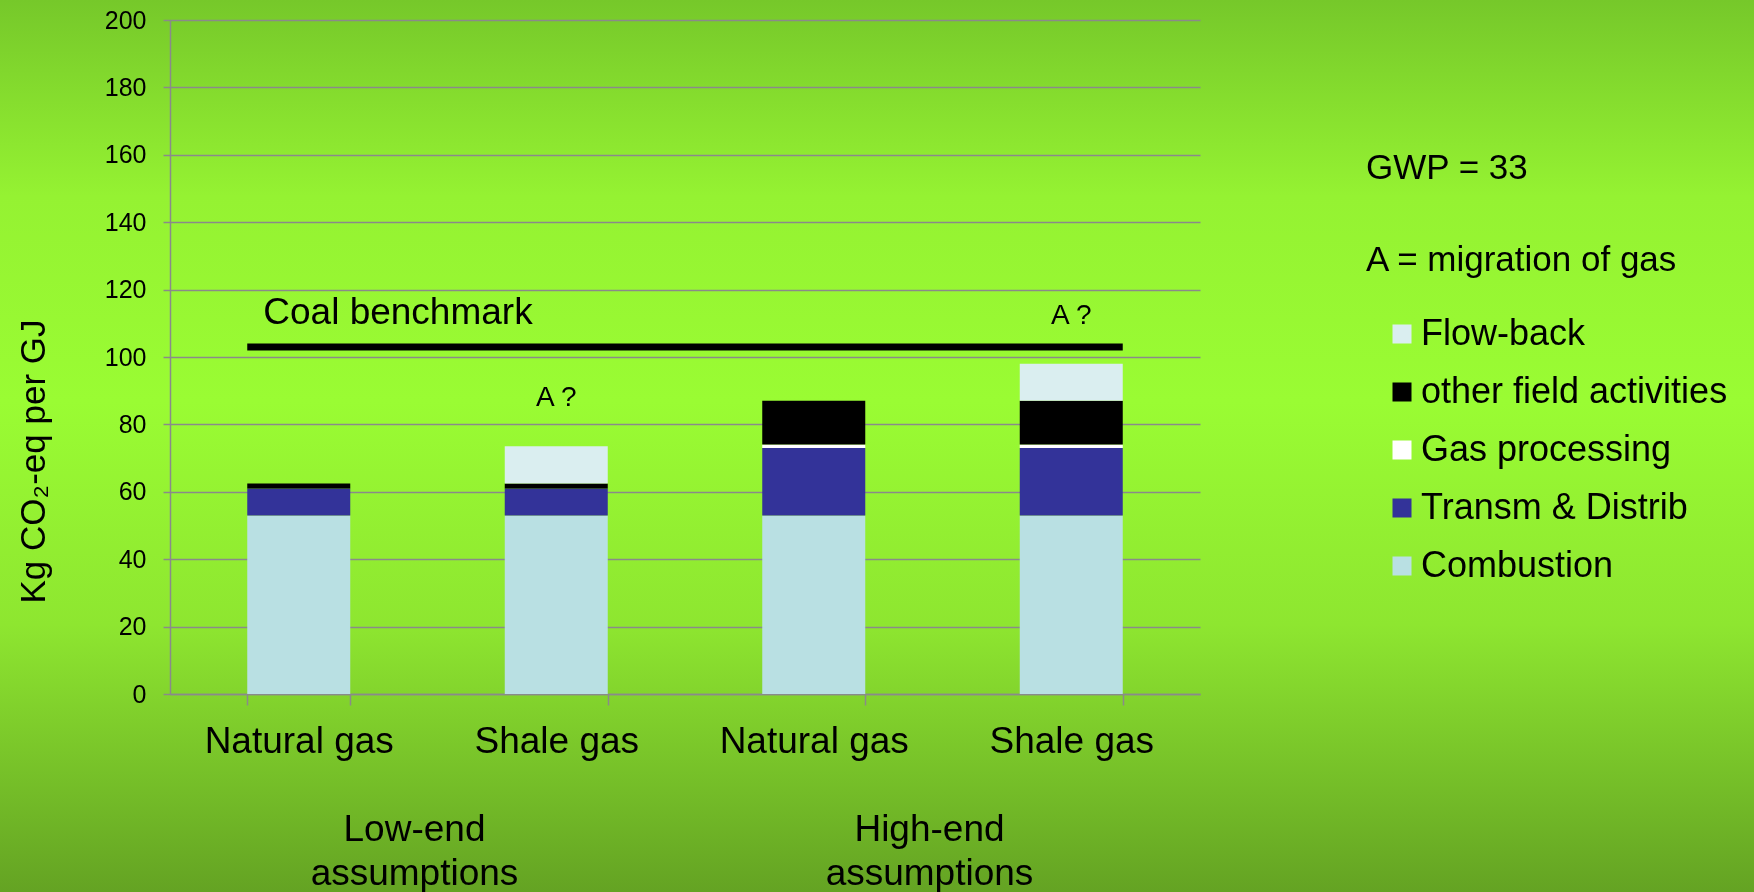 Image resolution: width=1754 pixels, height=892 pixels. Describe the element at coordinates (1546, 448) in the screenshot. I see `legend-label: Gas processing` at that location.